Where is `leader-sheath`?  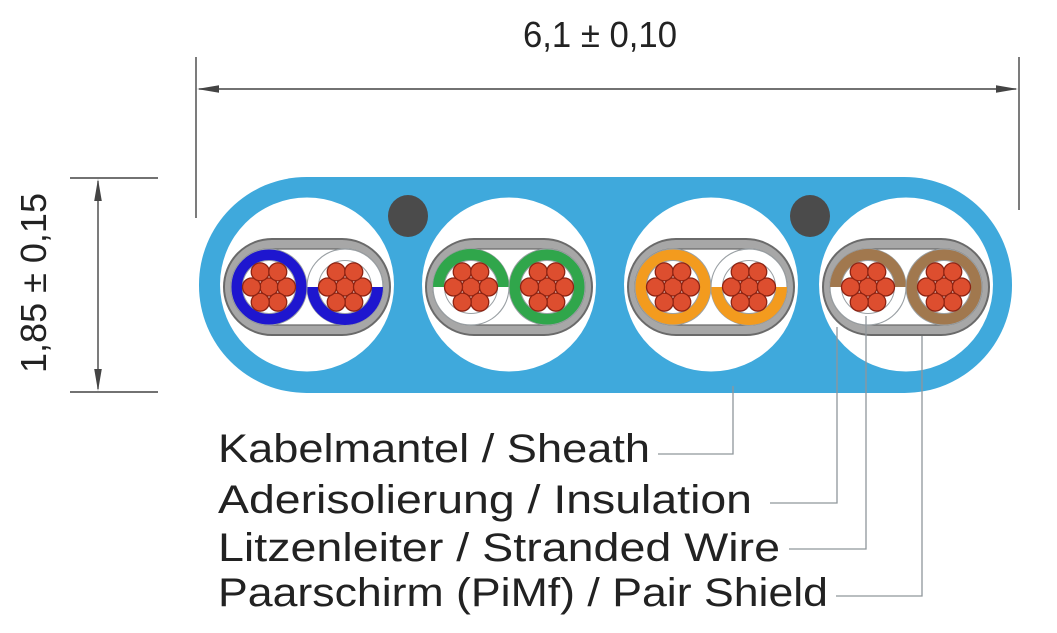
leader-sheath is located at coordinates (696, 420).